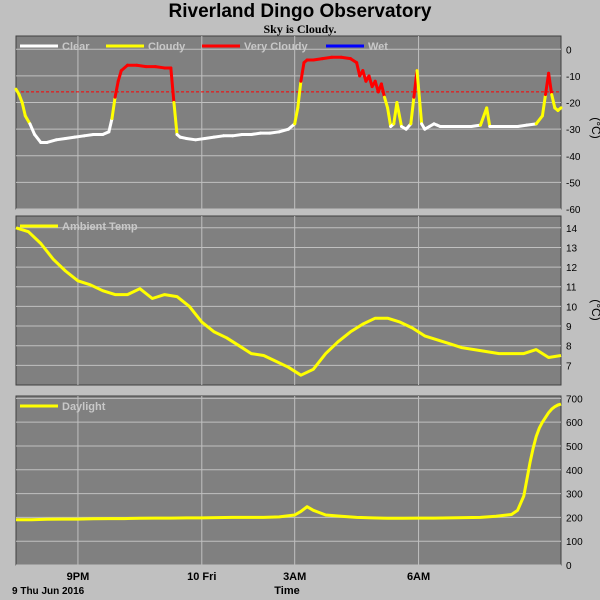  Describe the element at coordinates (574, 518) in the screenshot. I see `y-tick-label: 200` at that location.